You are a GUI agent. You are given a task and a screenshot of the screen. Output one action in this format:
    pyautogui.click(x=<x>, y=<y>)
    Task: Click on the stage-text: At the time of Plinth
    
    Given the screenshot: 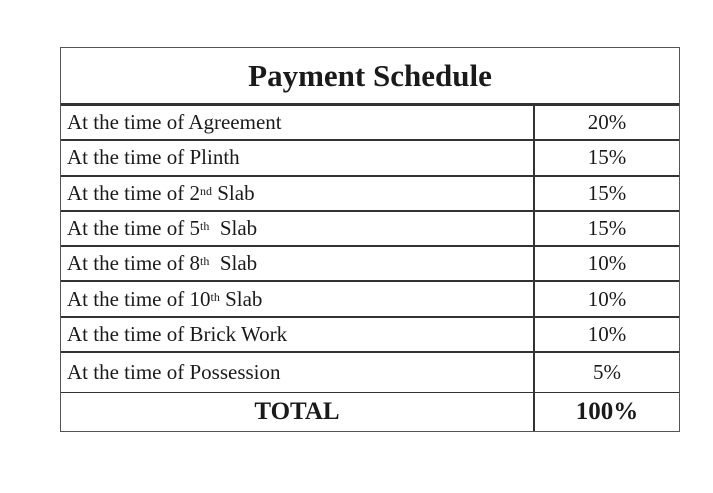 What is the action you would take?
    pyautogui.click(x=153, y=157)
    